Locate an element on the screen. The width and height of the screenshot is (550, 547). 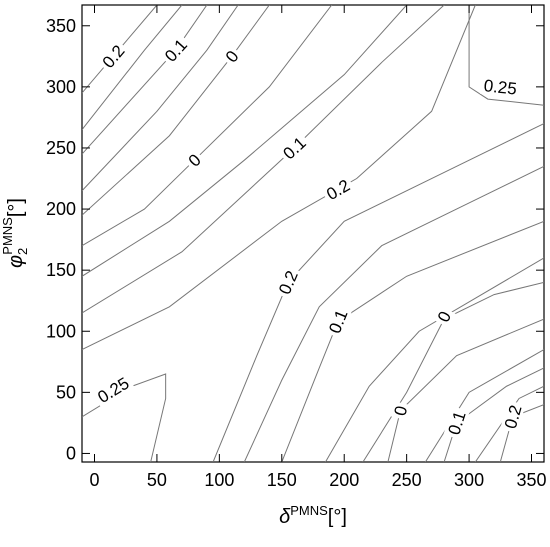
x-tick-label: 100 is located at coordinates (219, 480).